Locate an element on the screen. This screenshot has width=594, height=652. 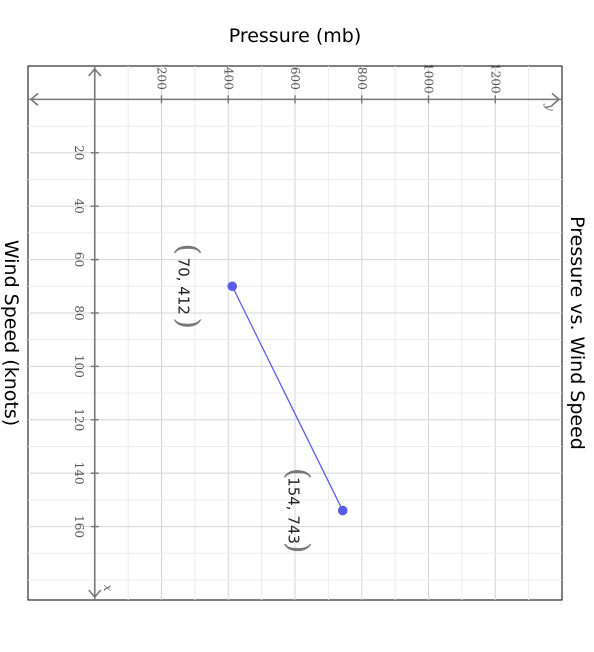
y-tick-label: 400 is located at coordinates (228, 78).